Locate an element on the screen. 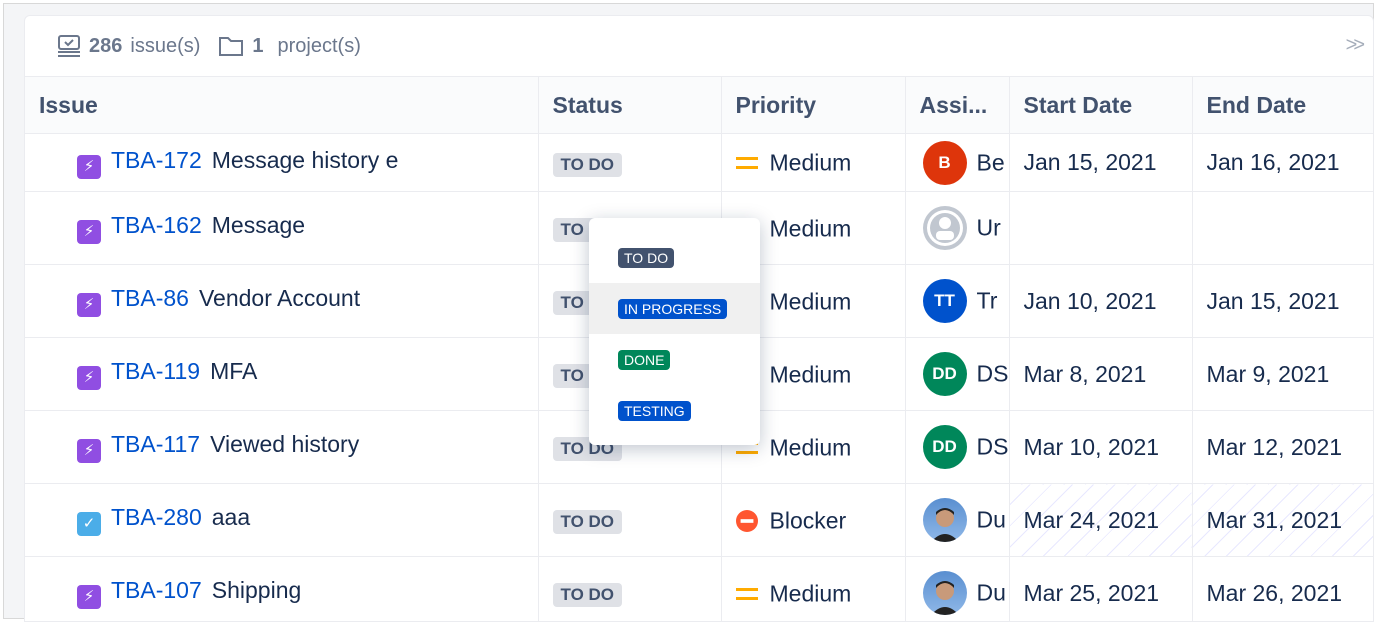  issue-title: Message history e is located at coordinates (305, 159).